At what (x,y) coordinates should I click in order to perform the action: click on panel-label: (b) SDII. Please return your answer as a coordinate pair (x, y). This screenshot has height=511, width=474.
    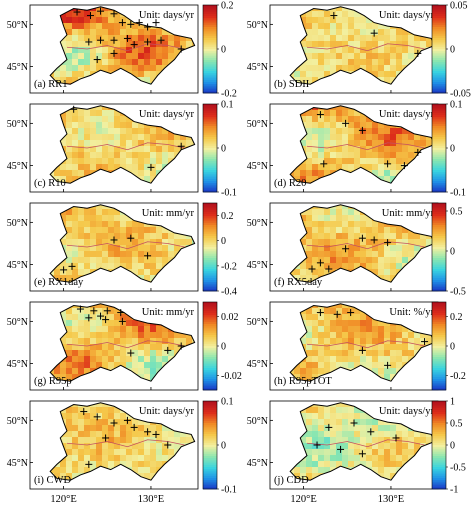
    Looking at the image, I should click on (292, 84).